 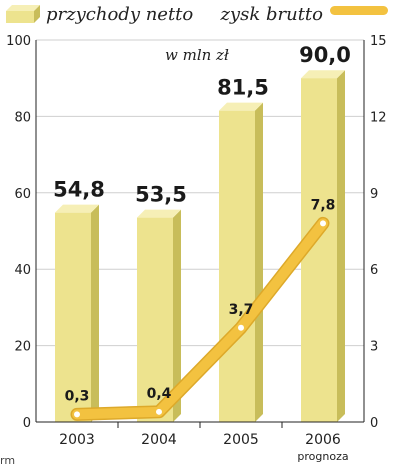 I want to click on x-tick-label: 2004, so click(x=159, y=440).